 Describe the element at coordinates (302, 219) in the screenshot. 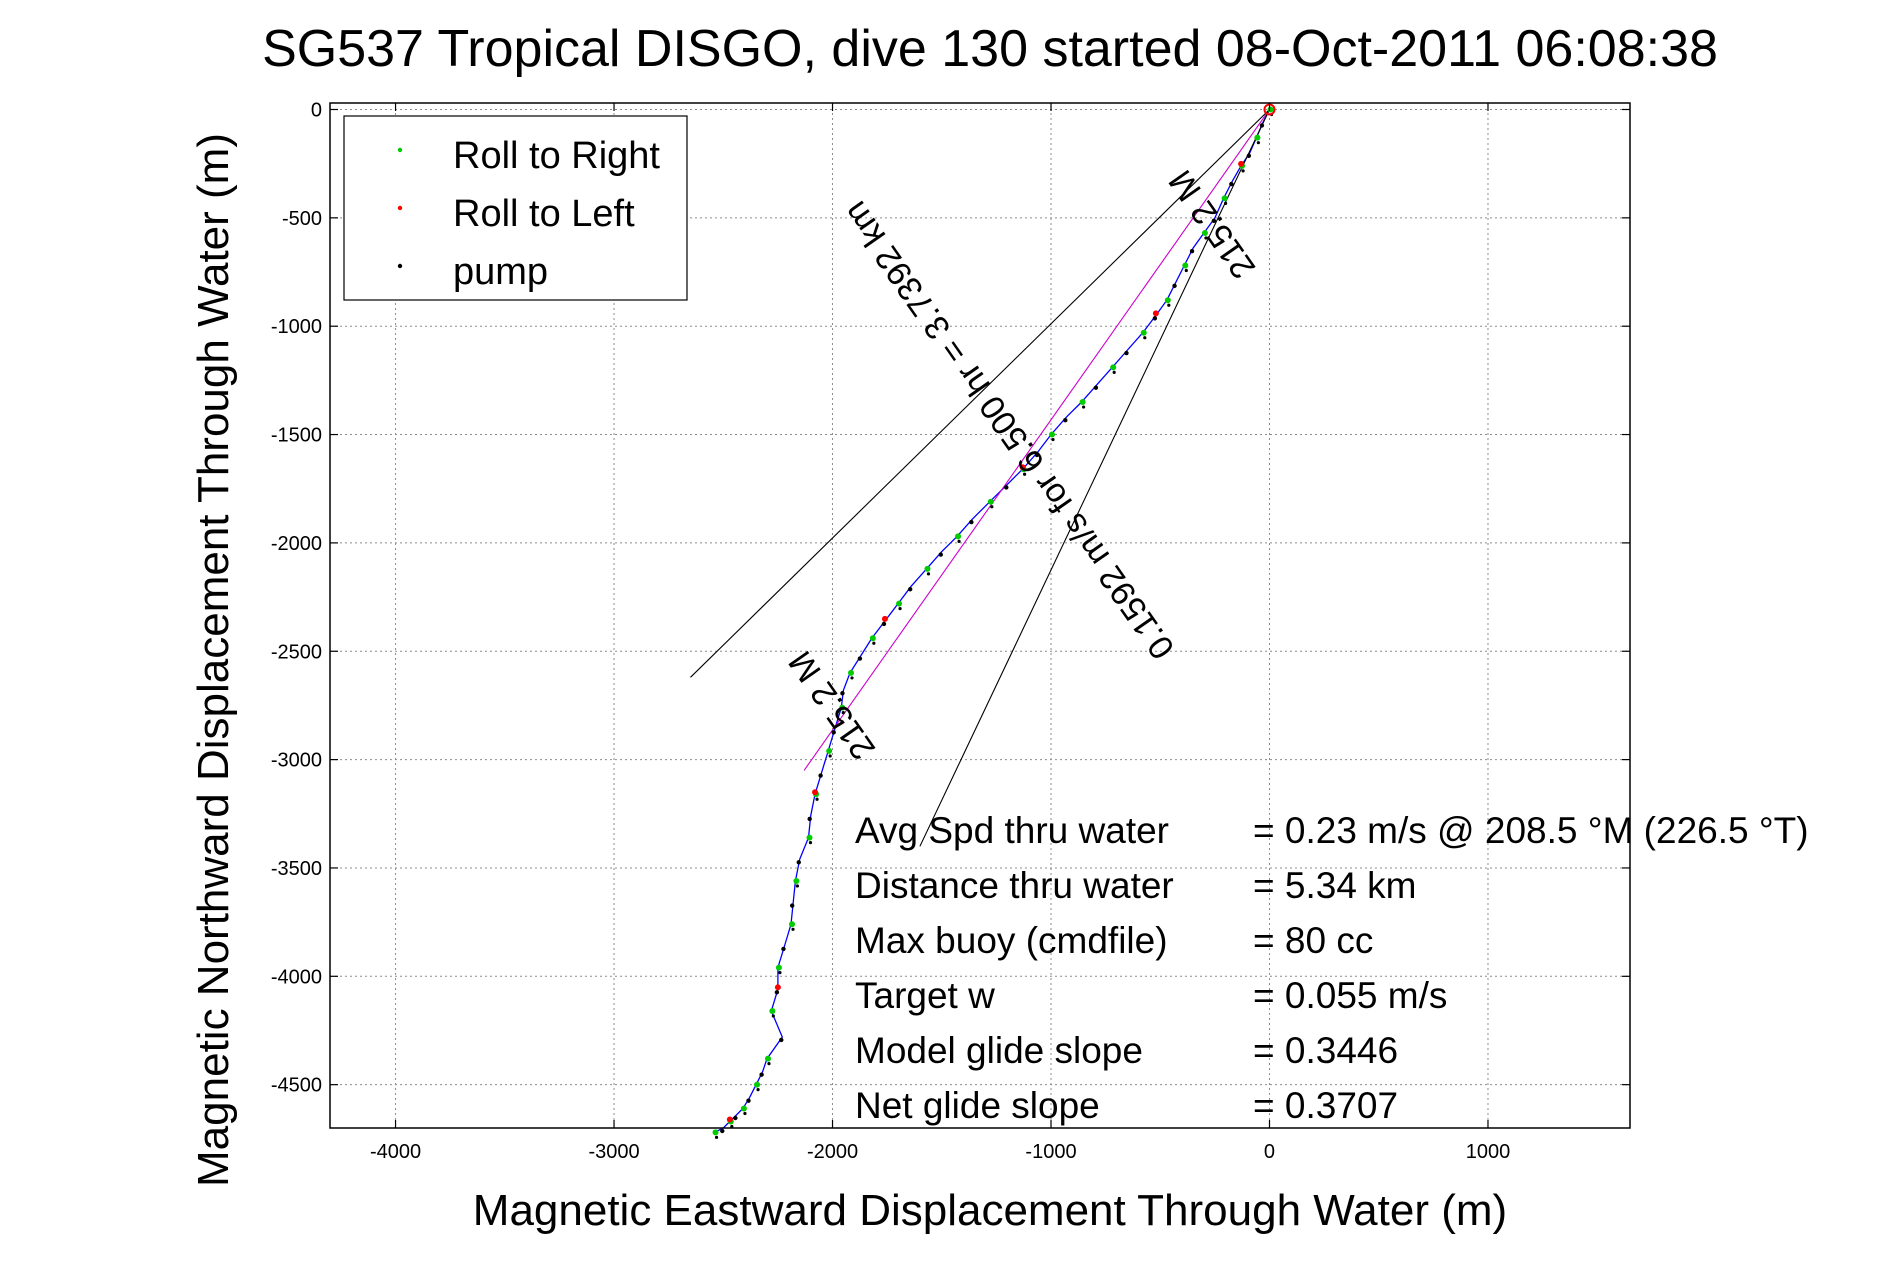

I see `y-tick-label: -500` at that location.